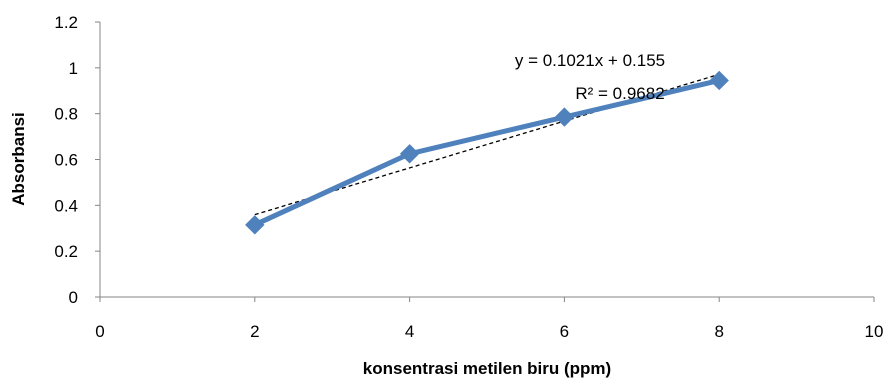  Describe the element at coordinates (66, 251) in the screenshot. I see `y-tick-label: 0.2` at that location.